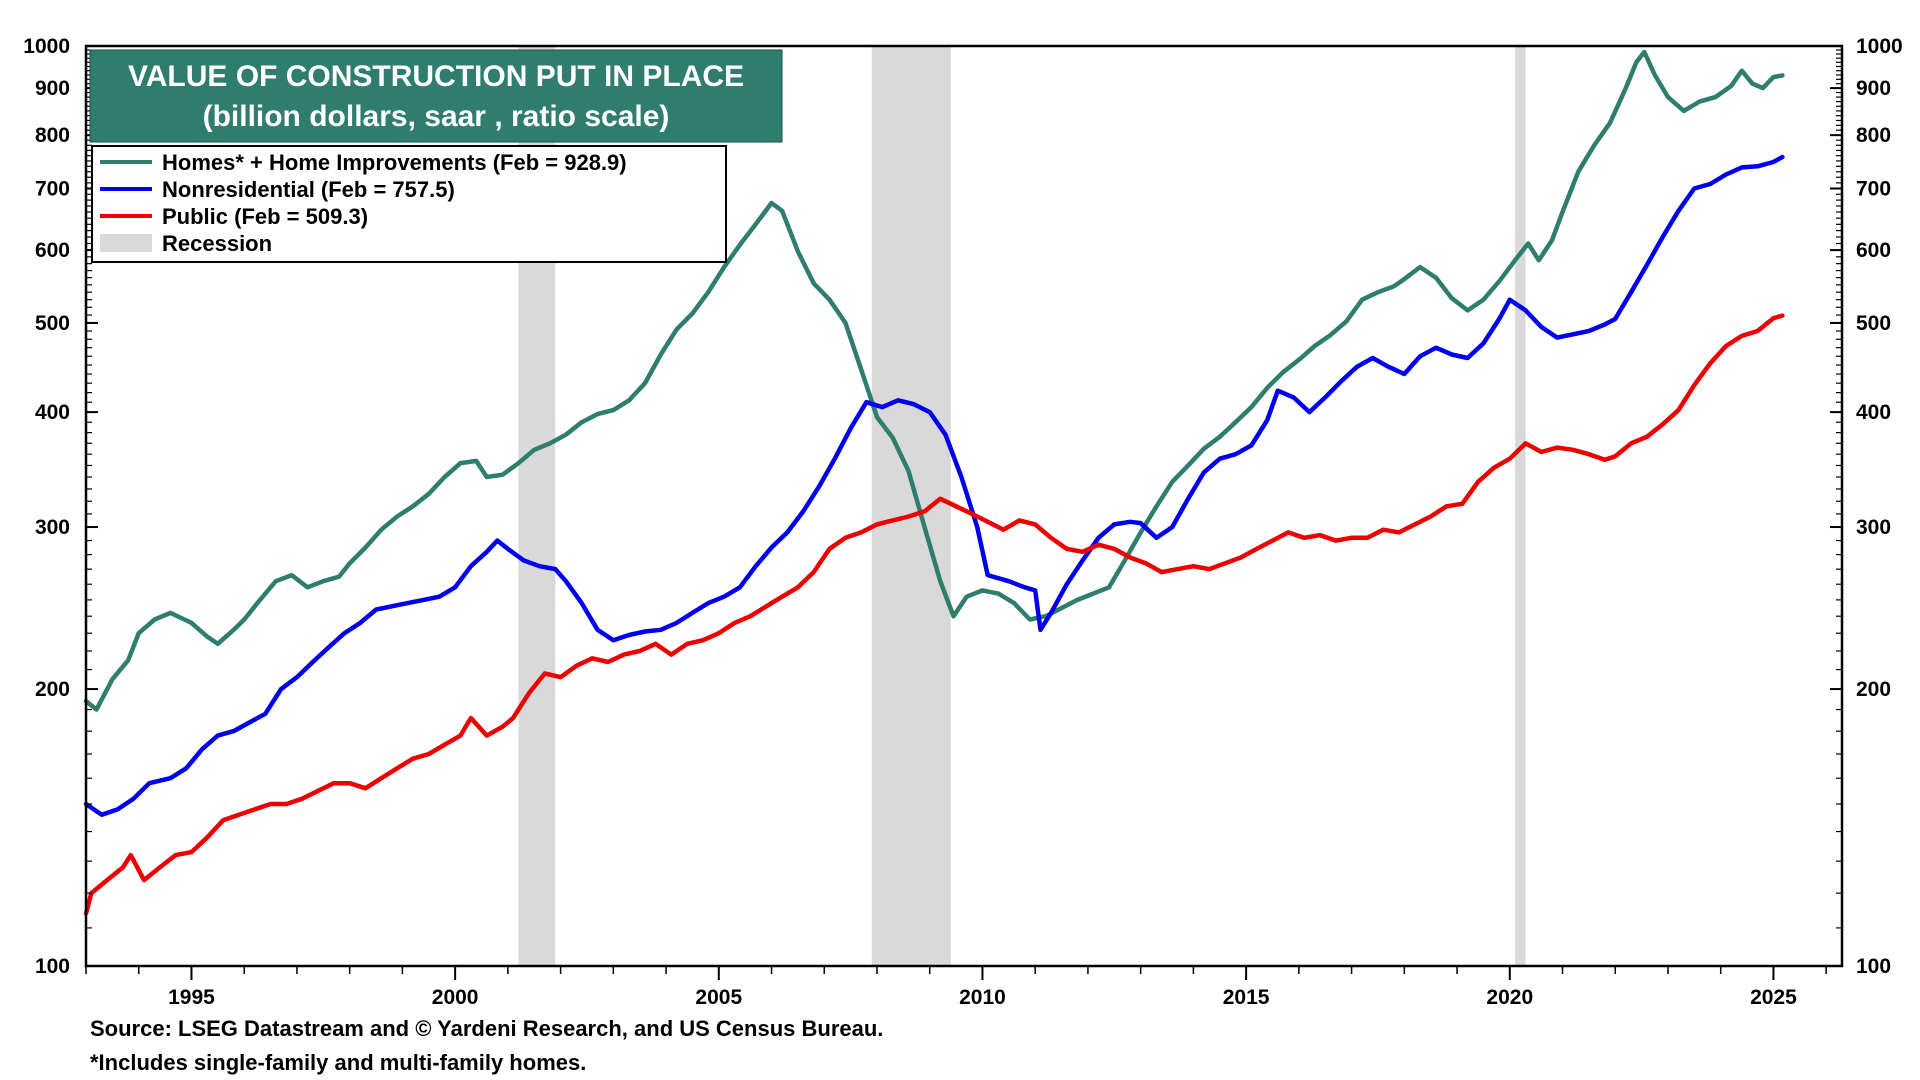 This screenshot has width=1920, height=1080. I want to click on legend-label-homes: Homes* + Home Improvements (Feb = 928.9), so click(394, 162).